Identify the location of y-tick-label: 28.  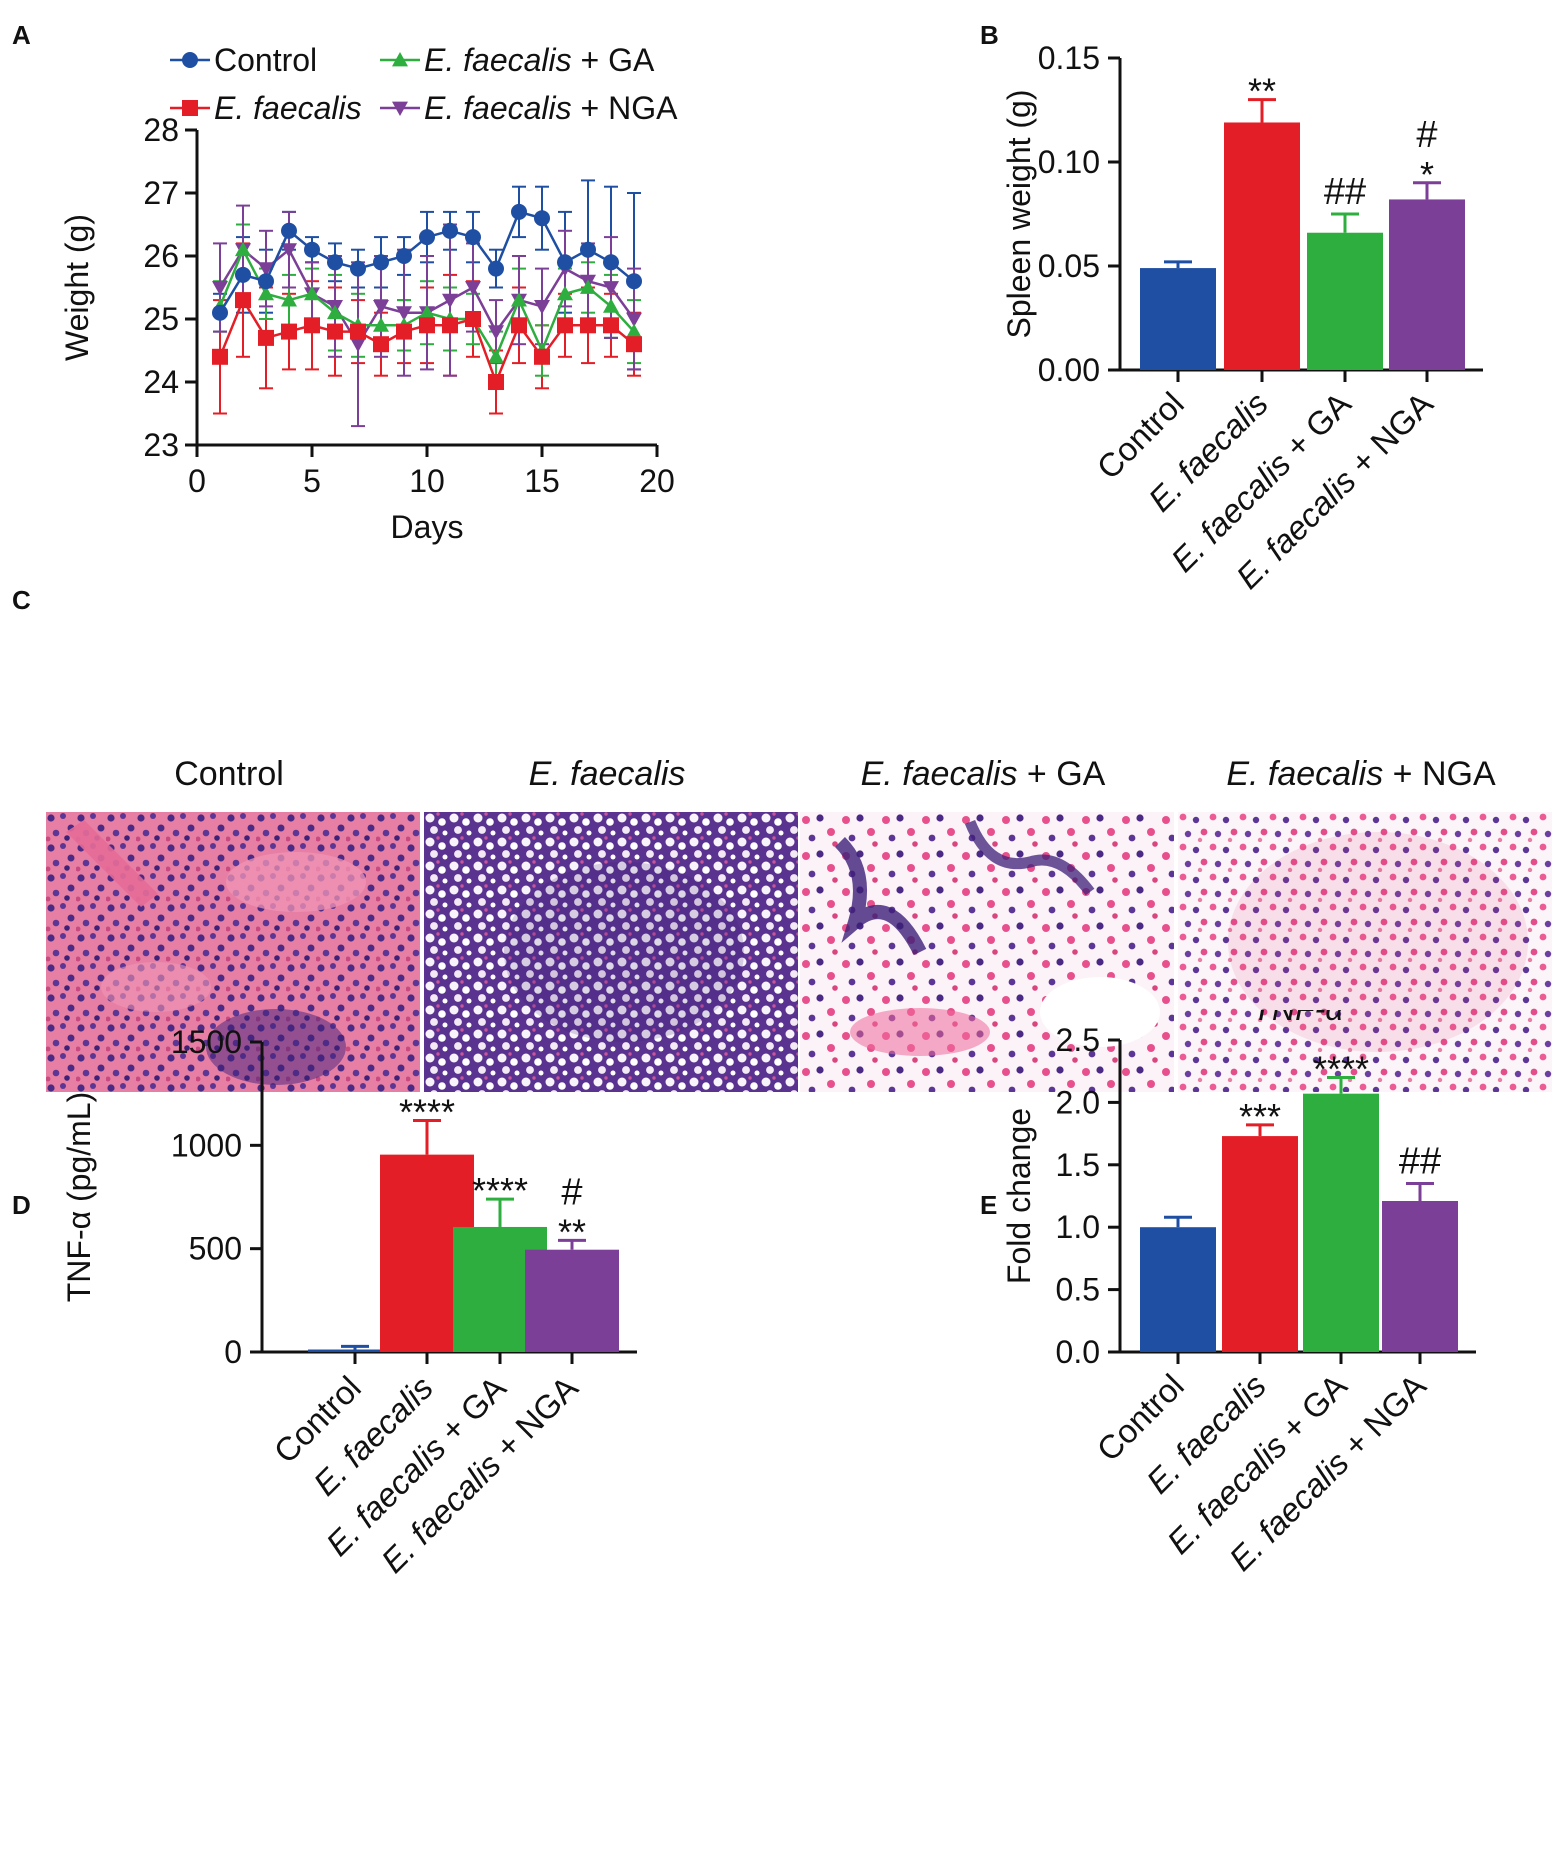
(161, 130).